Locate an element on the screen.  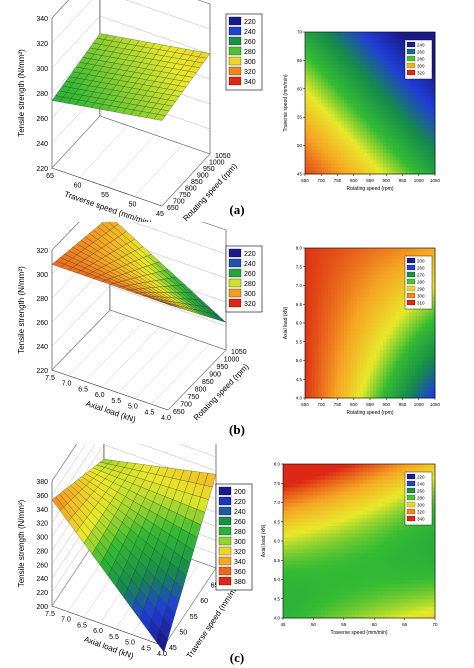
z-tick-label: 340 is located at coordinates (42, 510).